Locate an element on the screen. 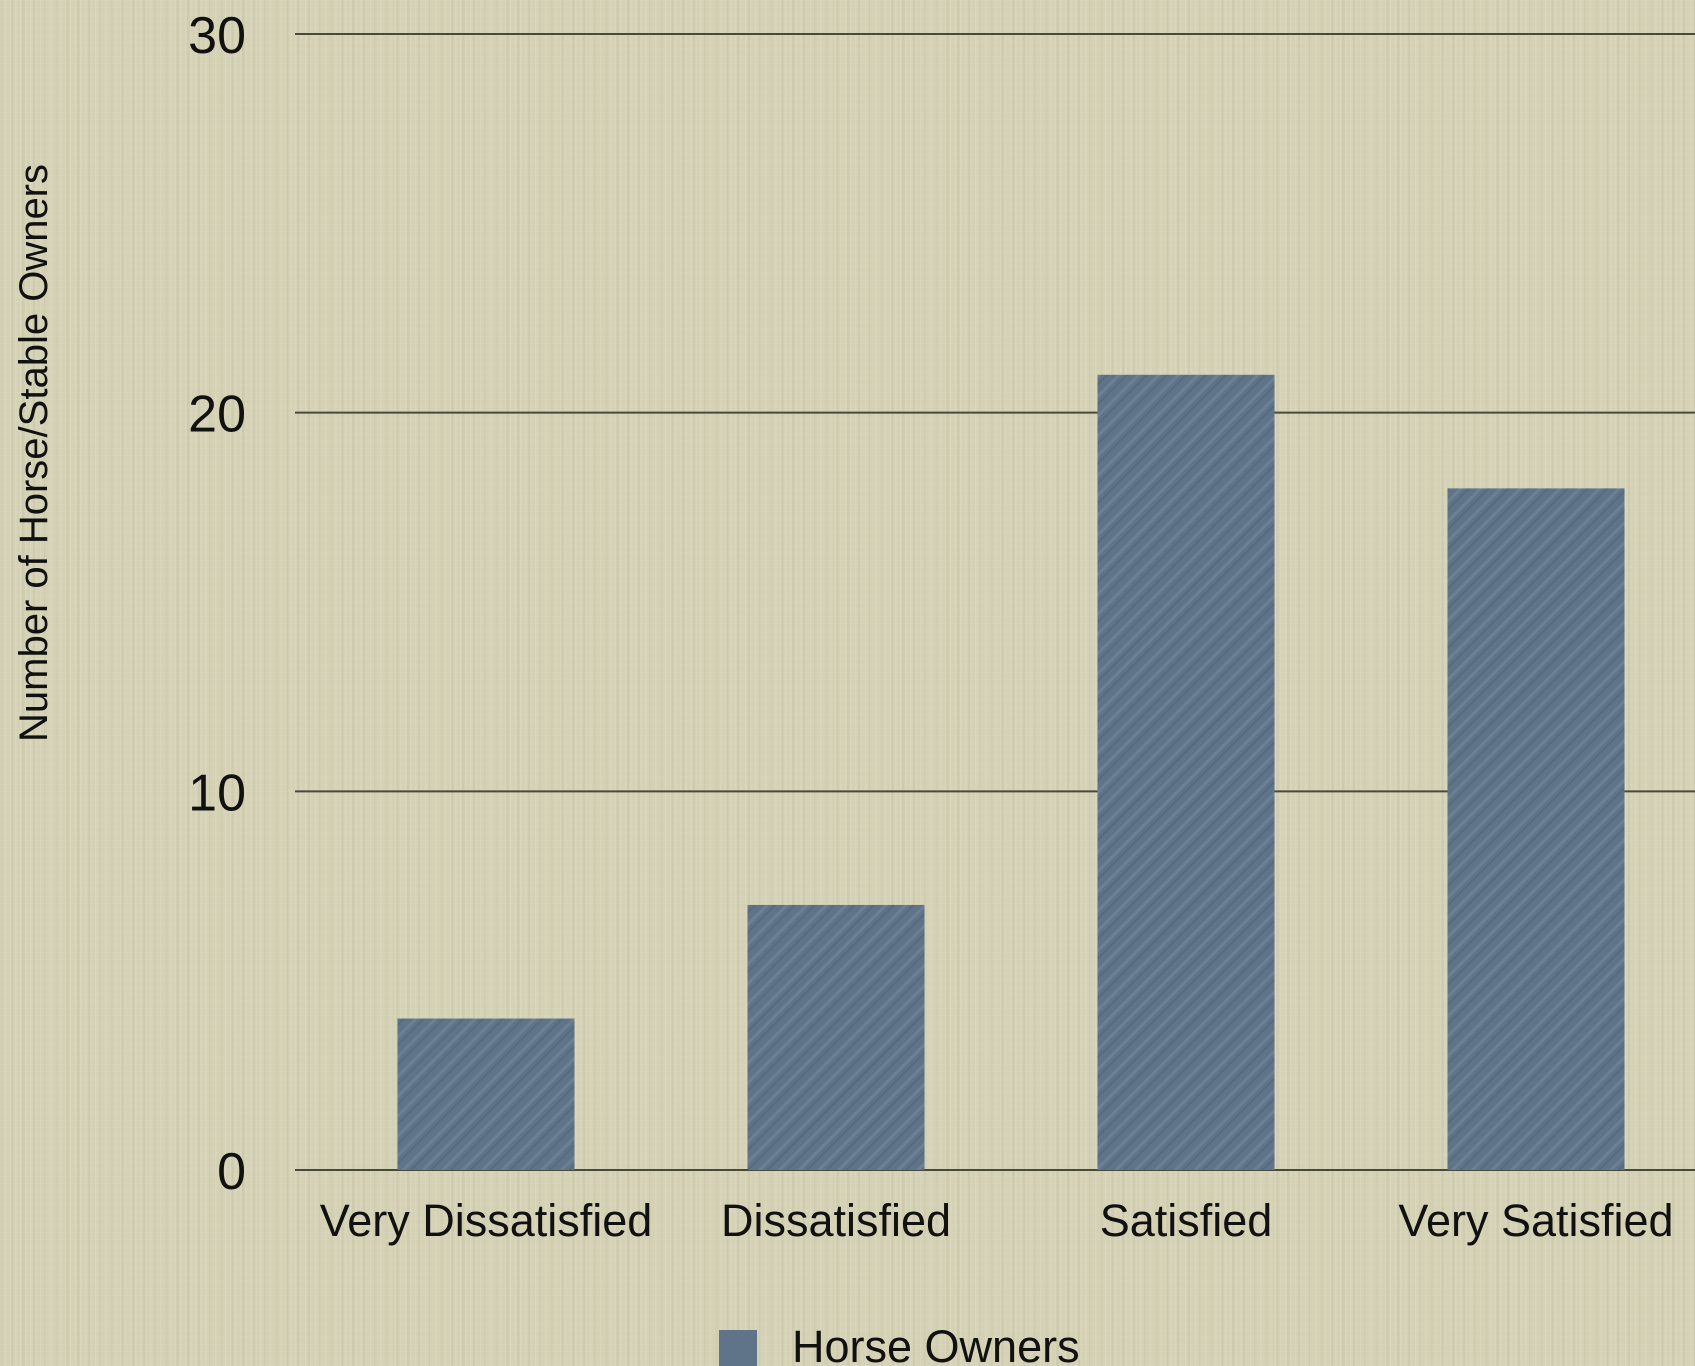  y-tick-label-10: 10 is located at coordinates (217, 793).